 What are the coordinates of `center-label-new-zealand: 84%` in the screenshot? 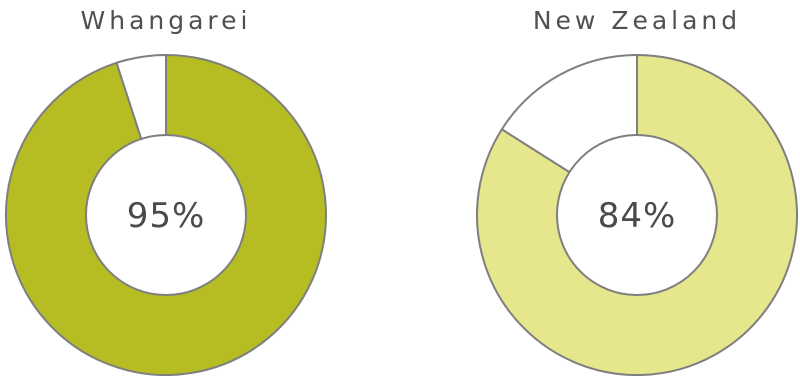 It's located at (637, 216).